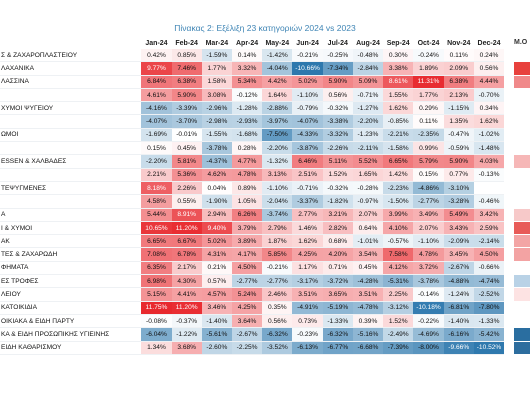 The height and width of the screenshot is (418, 530). What do you see at coordinates (247, 308) in the screenshot?
I see `heatmap-cell: 4.25%` at bounding box center [247, 308].